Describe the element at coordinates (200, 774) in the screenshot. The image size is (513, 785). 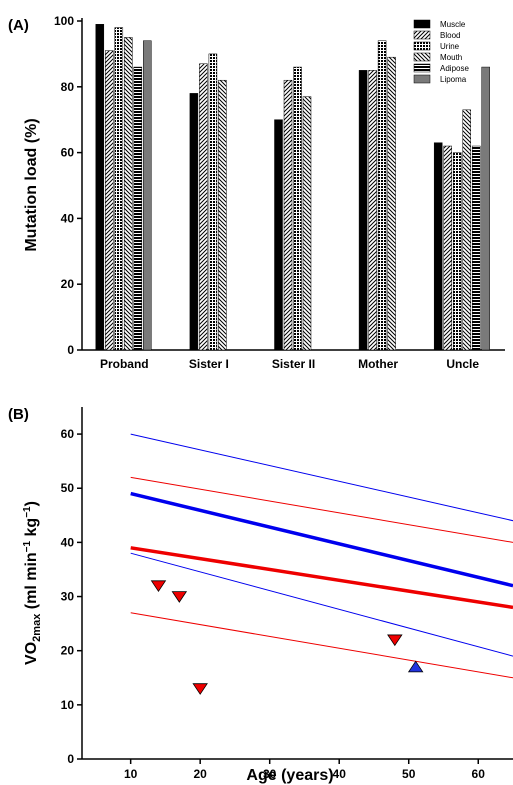
I see `x-tick-label: 20` at that location.